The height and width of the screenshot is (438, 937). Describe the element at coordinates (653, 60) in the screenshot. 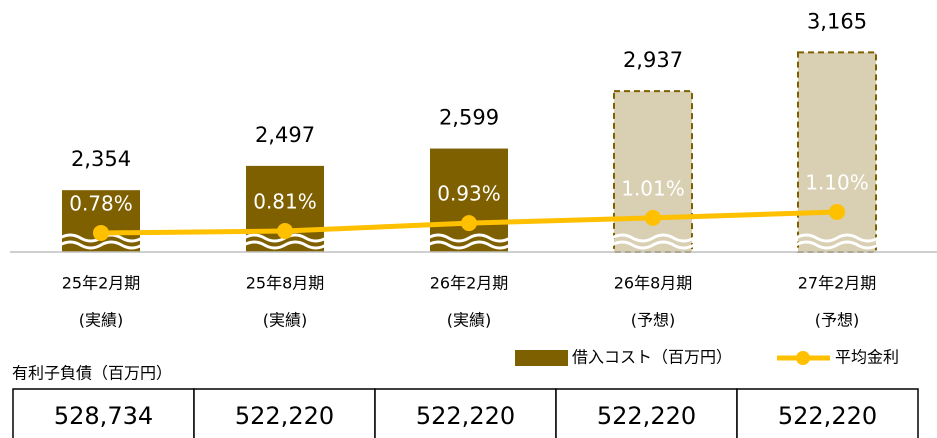

I see `bar-value-label: 2,937` at that location.